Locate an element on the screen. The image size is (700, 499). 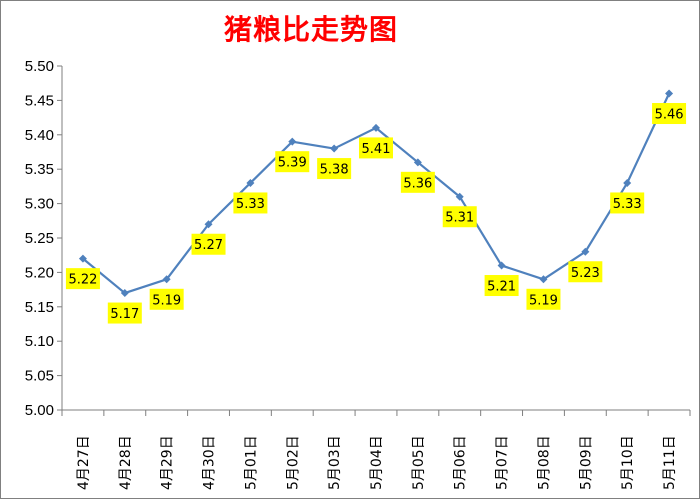
data-label: 5.46 is located at coordinates (669, 115).